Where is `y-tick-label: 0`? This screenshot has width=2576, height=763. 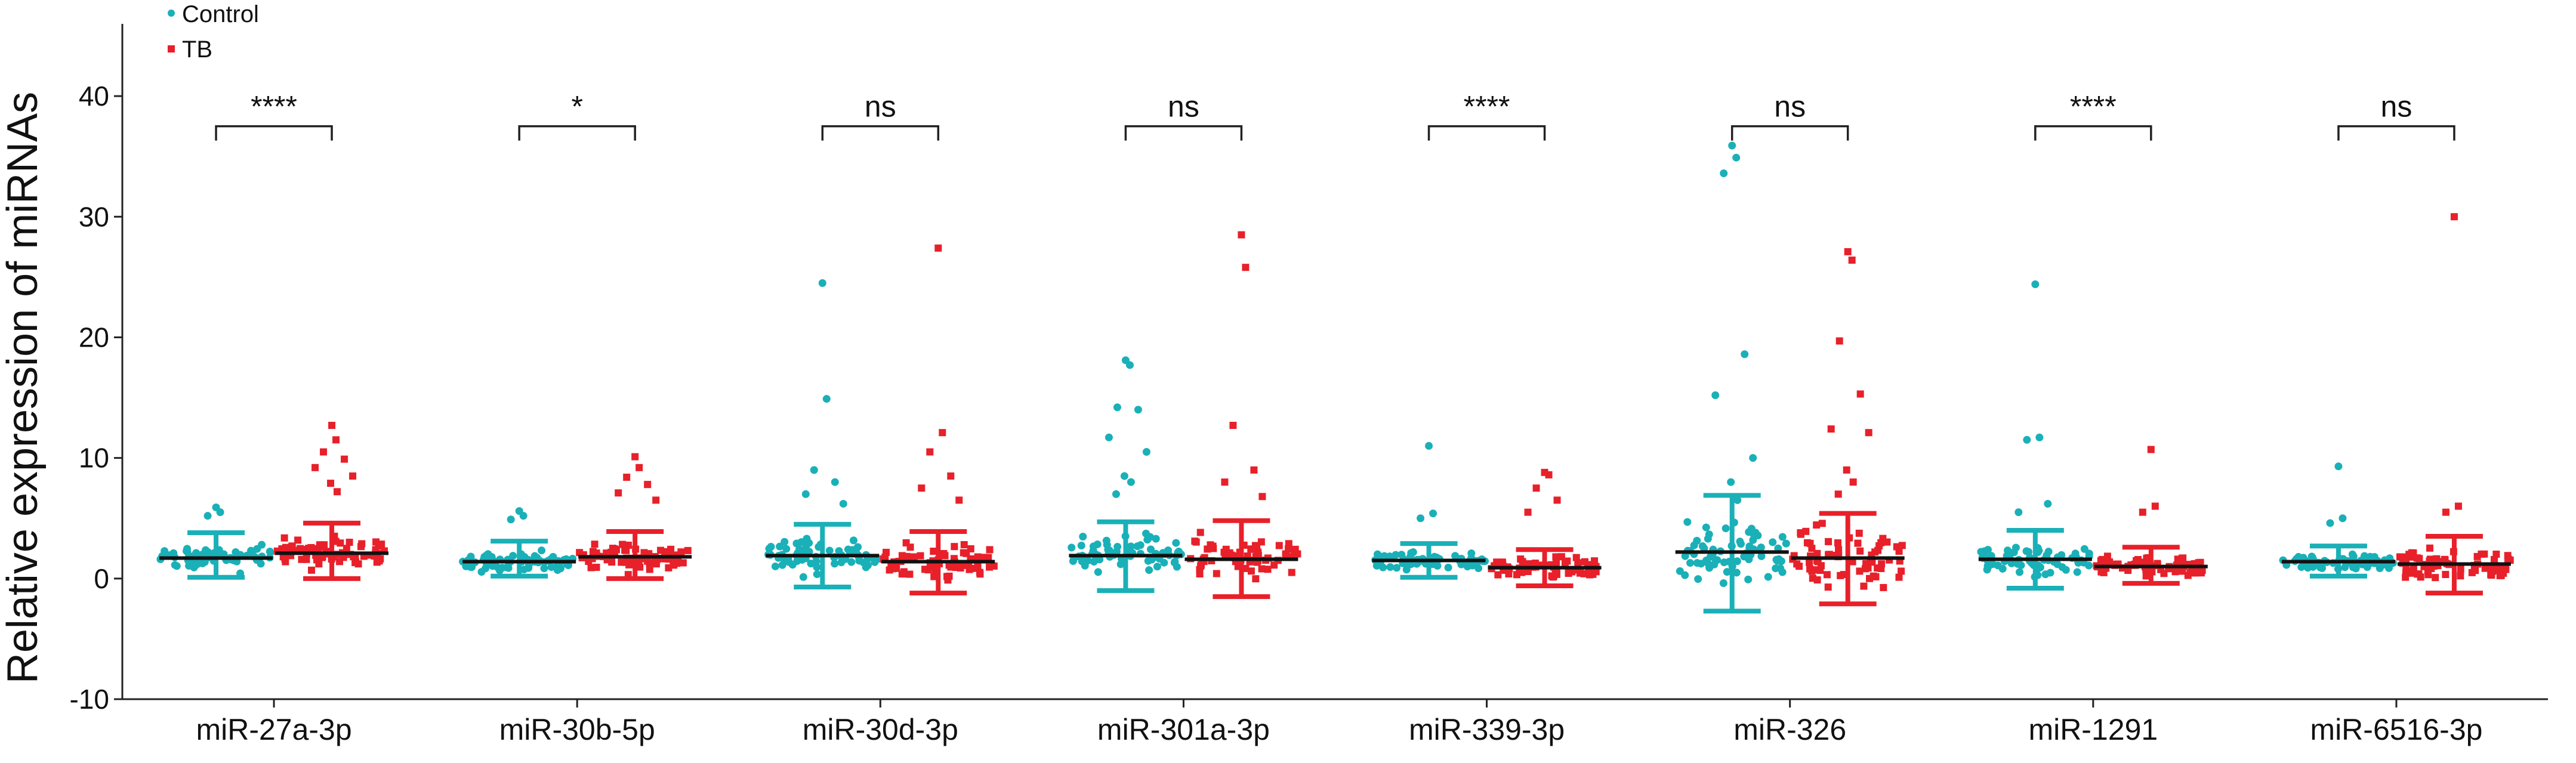 y-tick-label: 0 is located at coordinates (101, 578).